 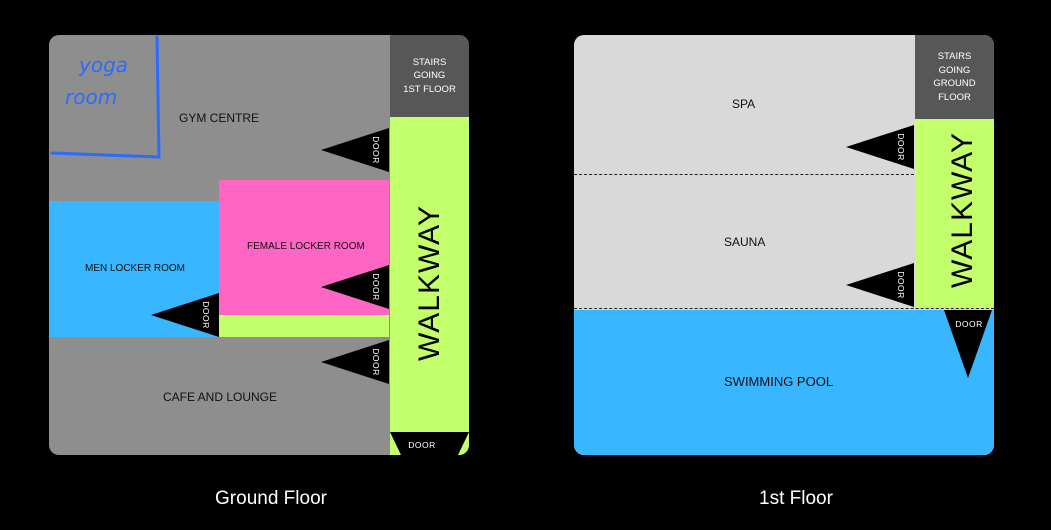 What do you see at coordinates (219, 118) in the screenshot?
I see `gym-centre-label: GYM CENTRE` at bounding box center [219, 118].